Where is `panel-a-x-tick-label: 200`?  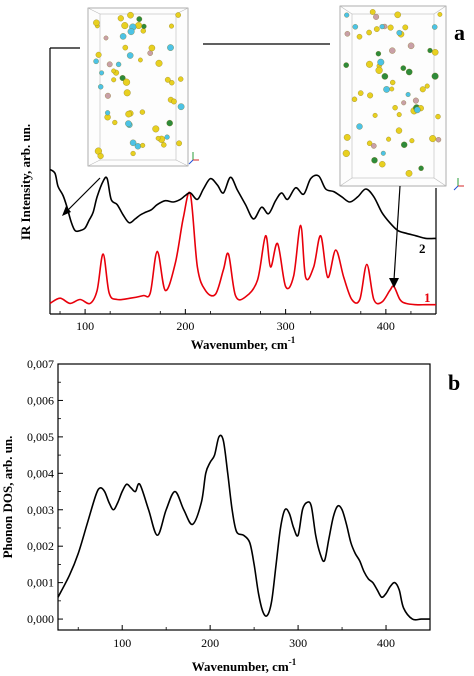
panel-a-x-tick-label: 200 is located at coordinates (185, 326).